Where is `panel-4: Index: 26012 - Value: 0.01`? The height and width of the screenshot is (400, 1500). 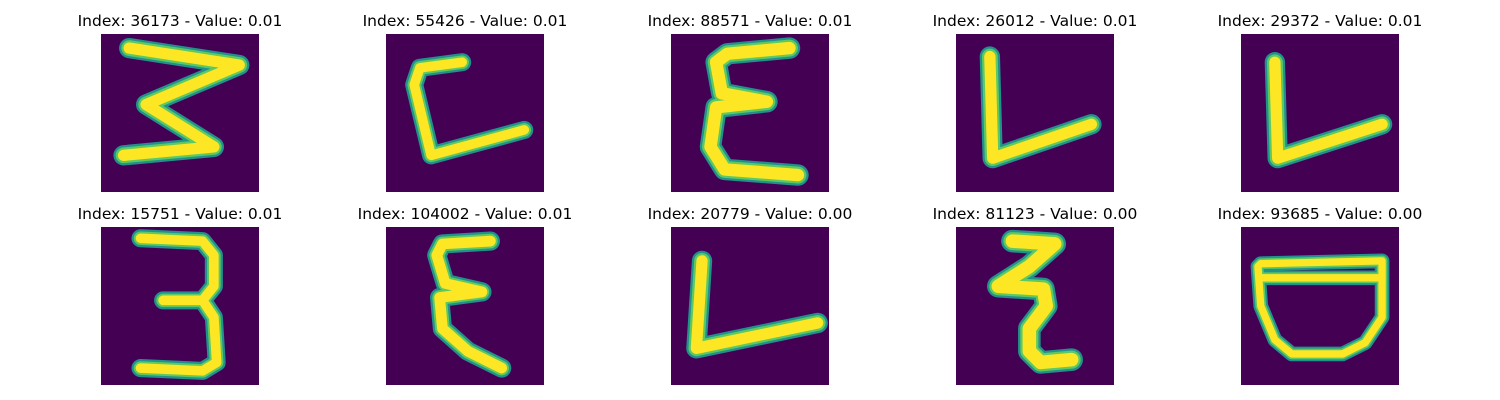 panel-4: Index: 26012 - Value: 0.01 is located at coordinates (1035, 104).